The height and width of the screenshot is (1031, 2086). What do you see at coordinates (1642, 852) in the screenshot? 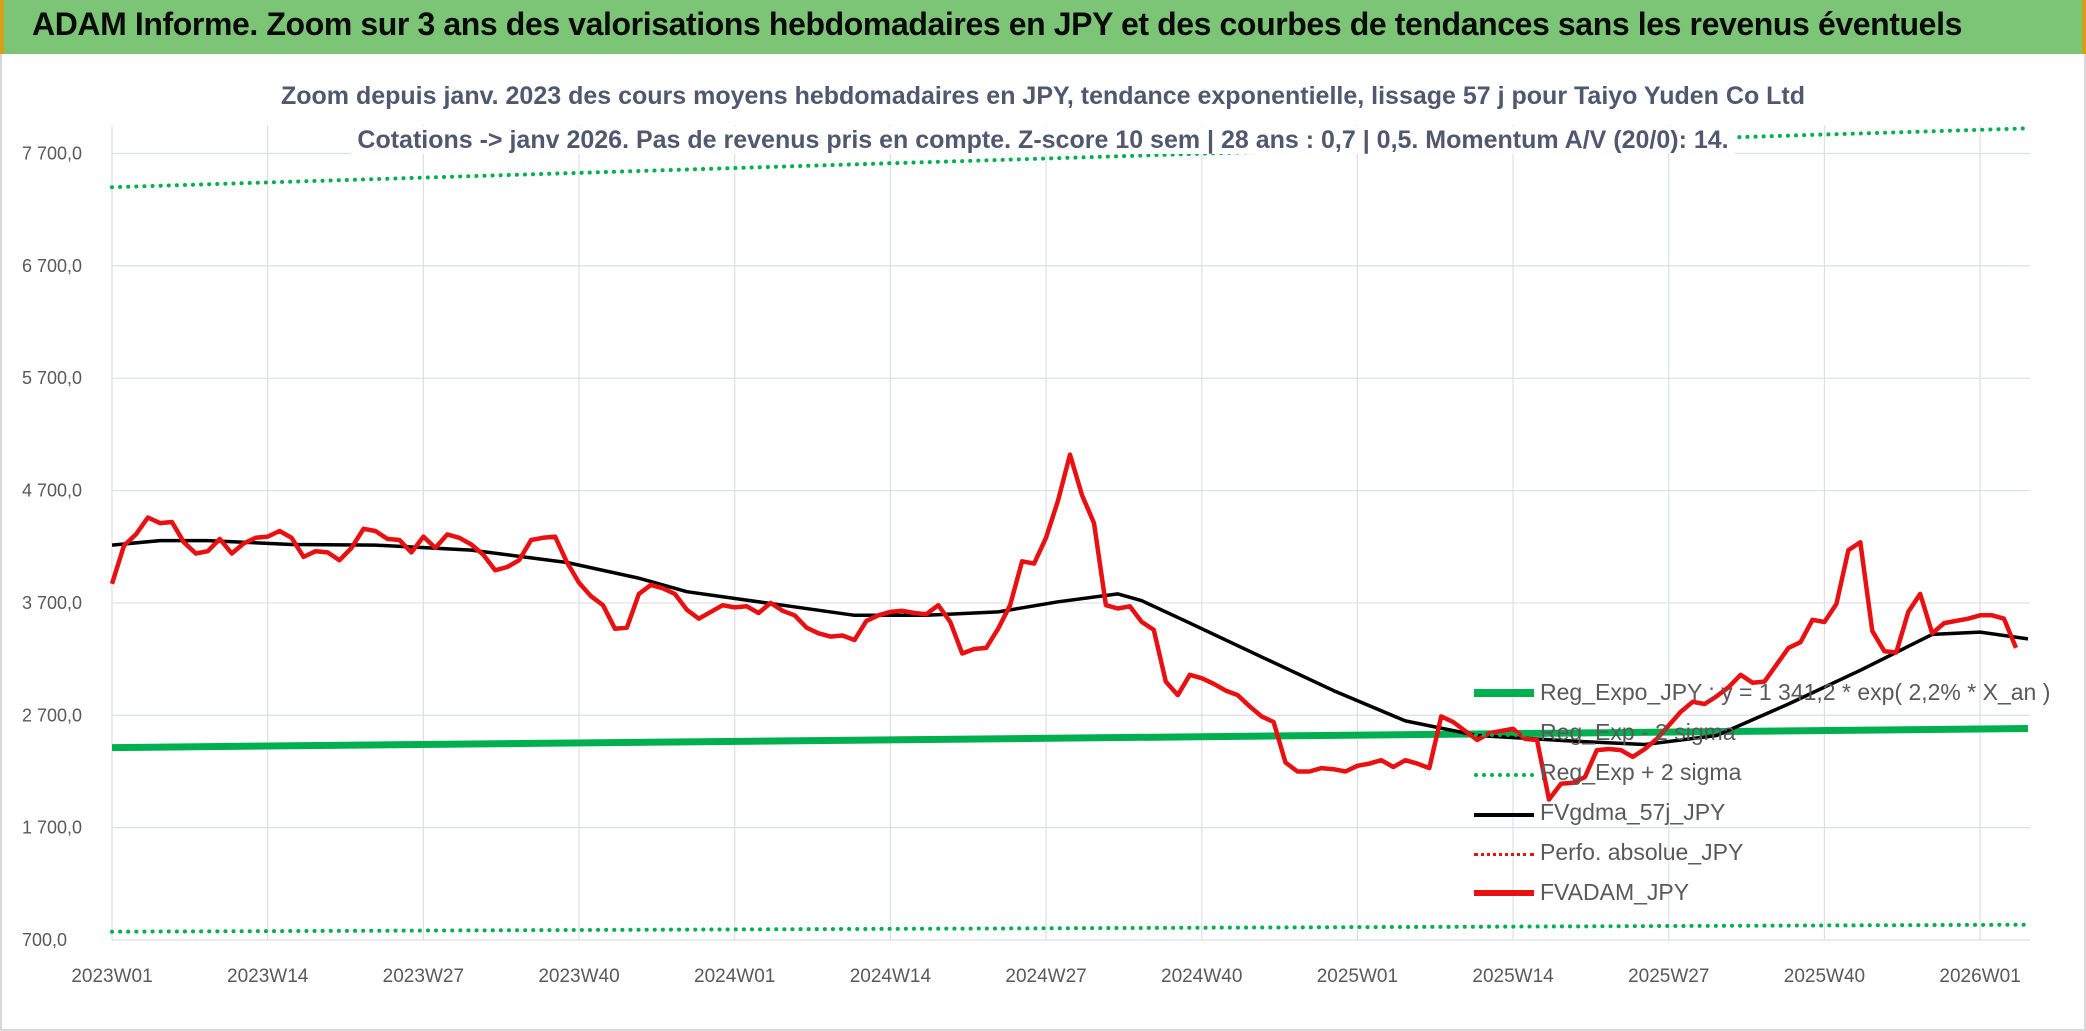
I see `legend-label-perfo: Perfo. absolue_JPY` at bounding box center [1642, 852].